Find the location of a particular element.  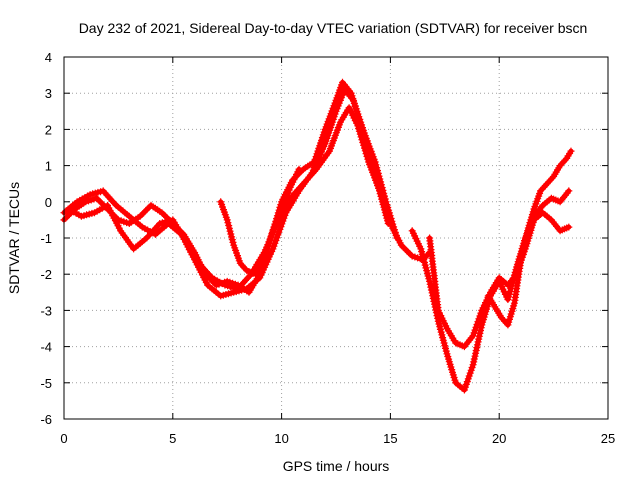

y-tick-label: -1 is located at coordinates (46, 238).